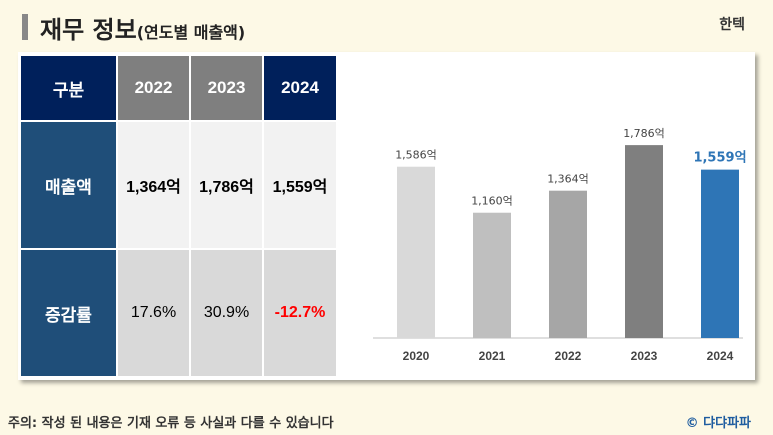 Image resolution: width=773 pixels, height=435 pixels. What do you see at coordinates (568, 179) in the screenshot?
I see `data-label-2022: 1,364억` at bounding box center [568, 179].